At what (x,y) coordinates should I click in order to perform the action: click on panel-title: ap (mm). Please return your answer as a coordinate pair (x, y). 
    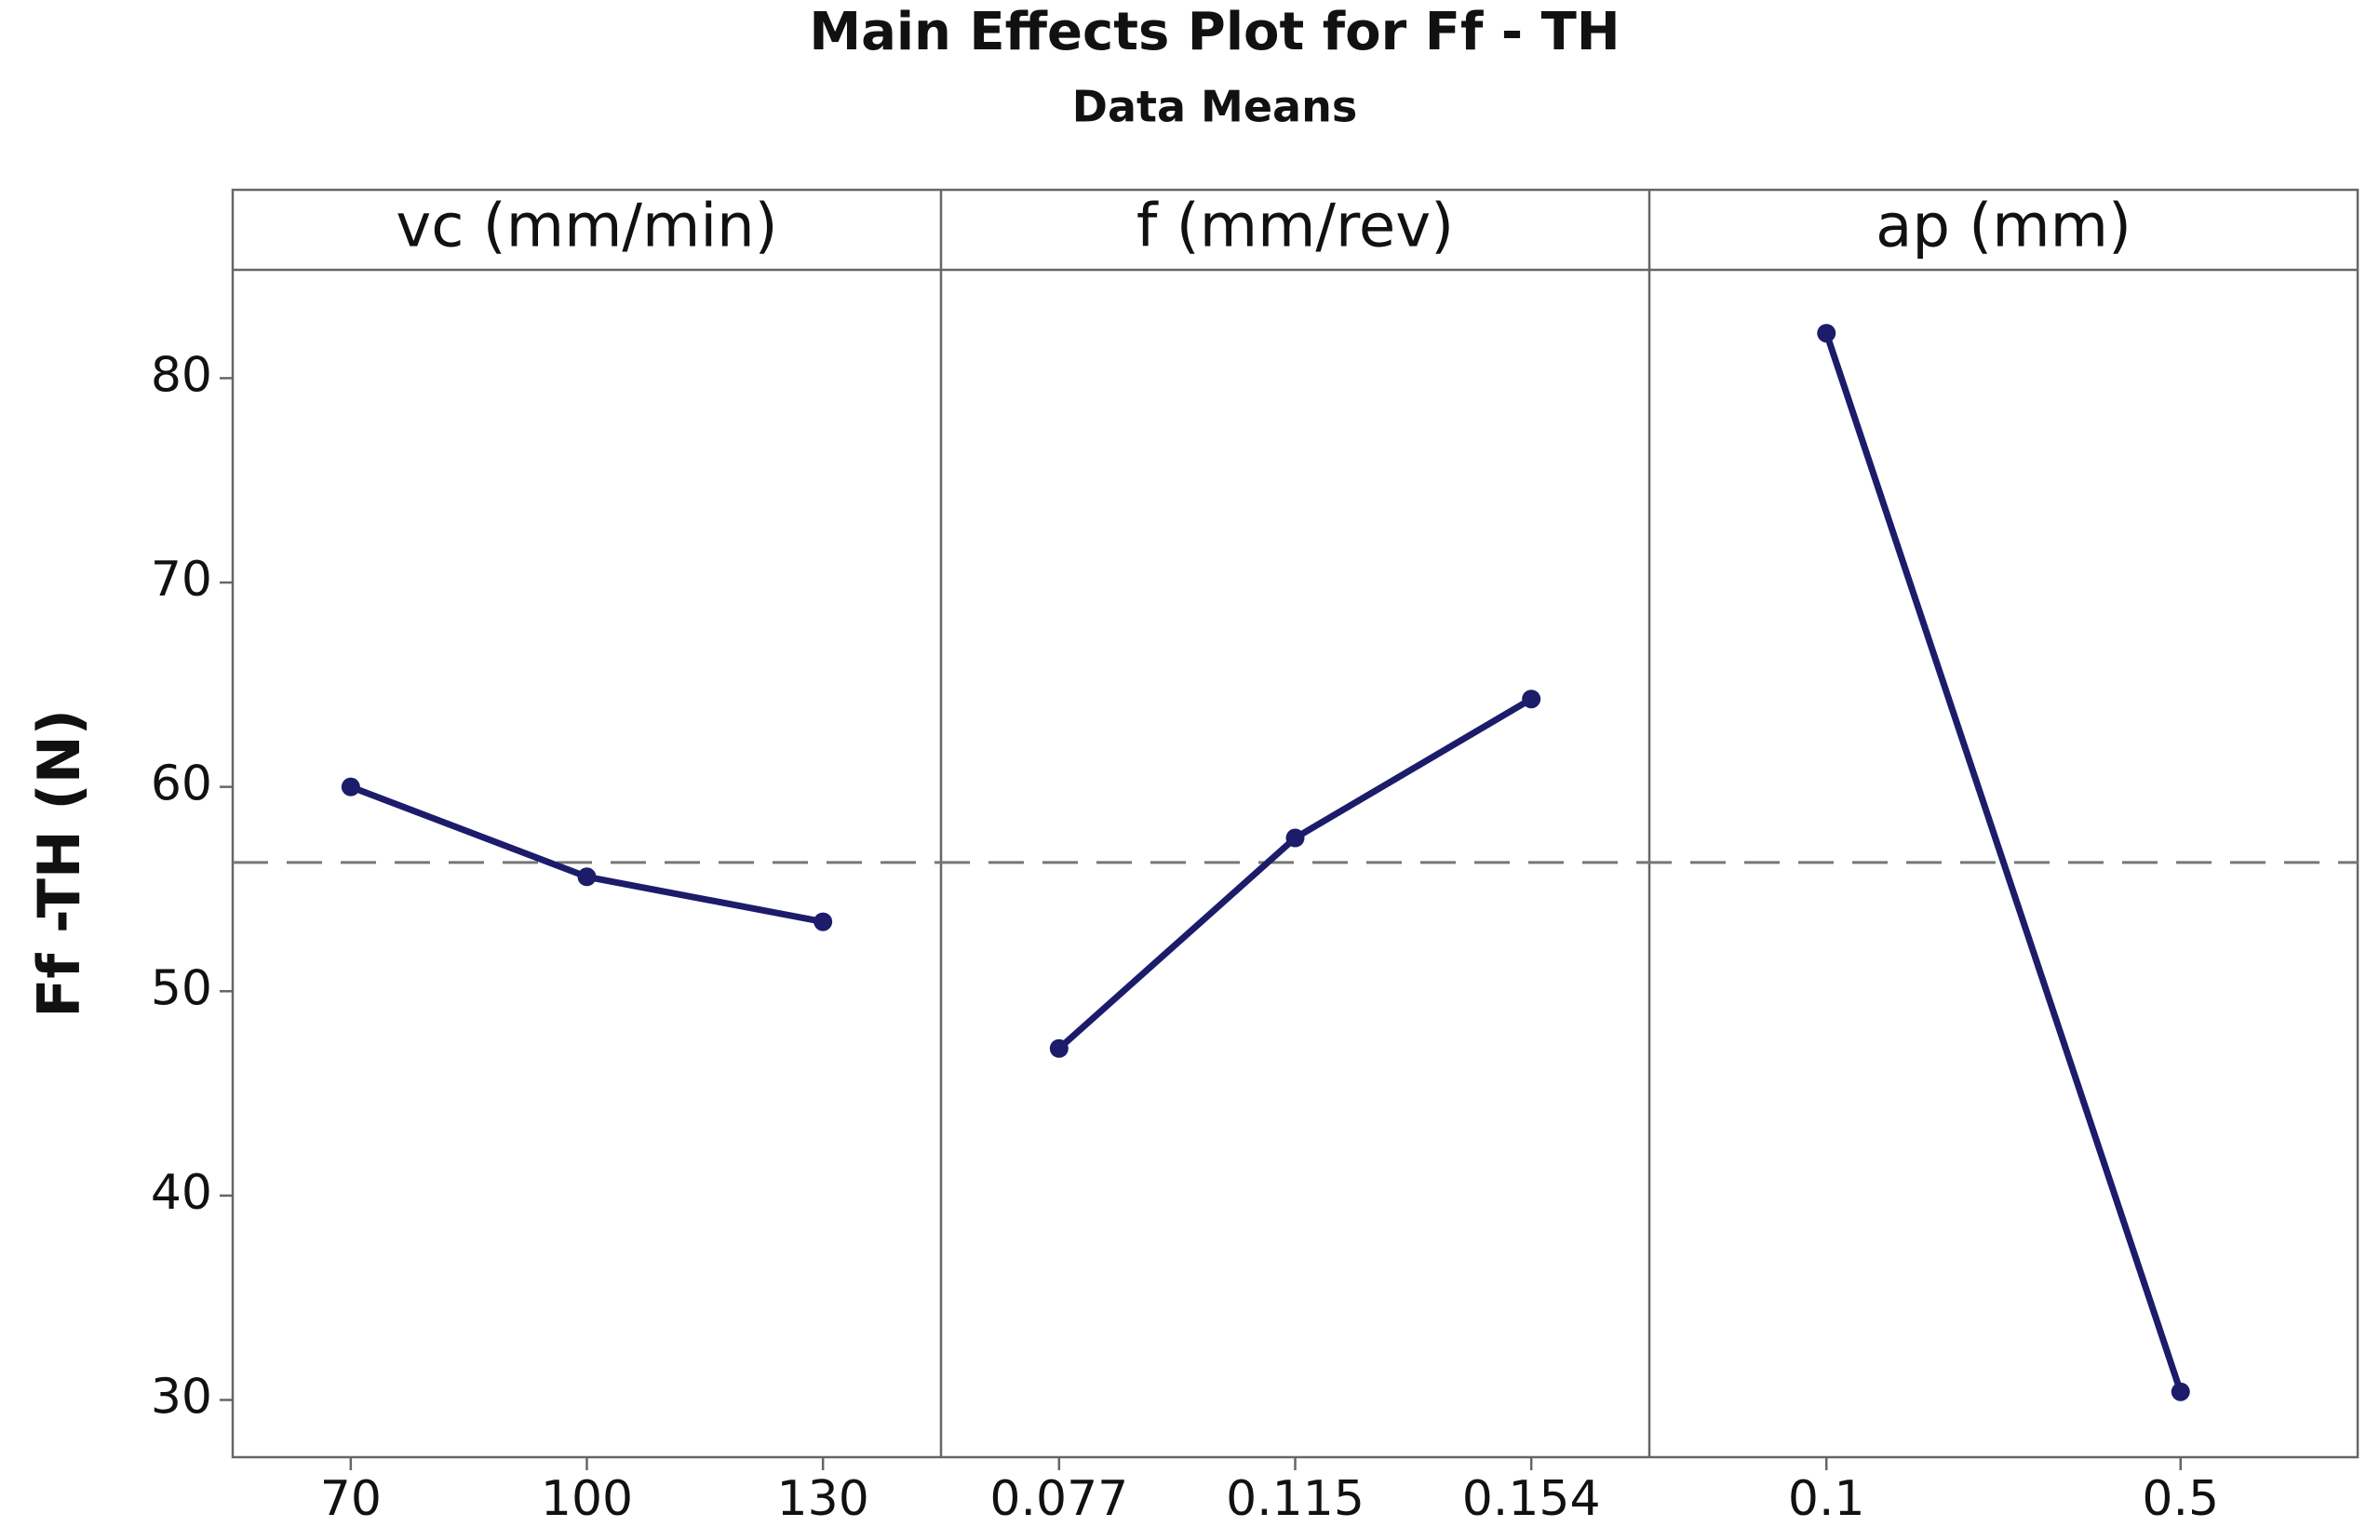
    Looking at the image, I should click on (2003, 227).